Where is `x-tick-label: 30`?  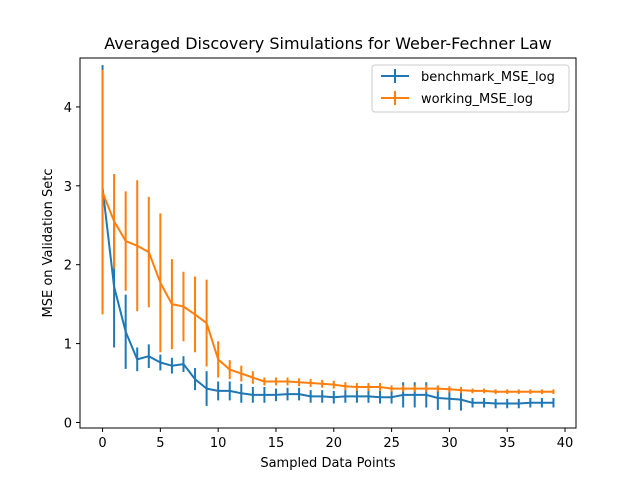
x-tick-label: 30 is located at coordinates (449, 443).